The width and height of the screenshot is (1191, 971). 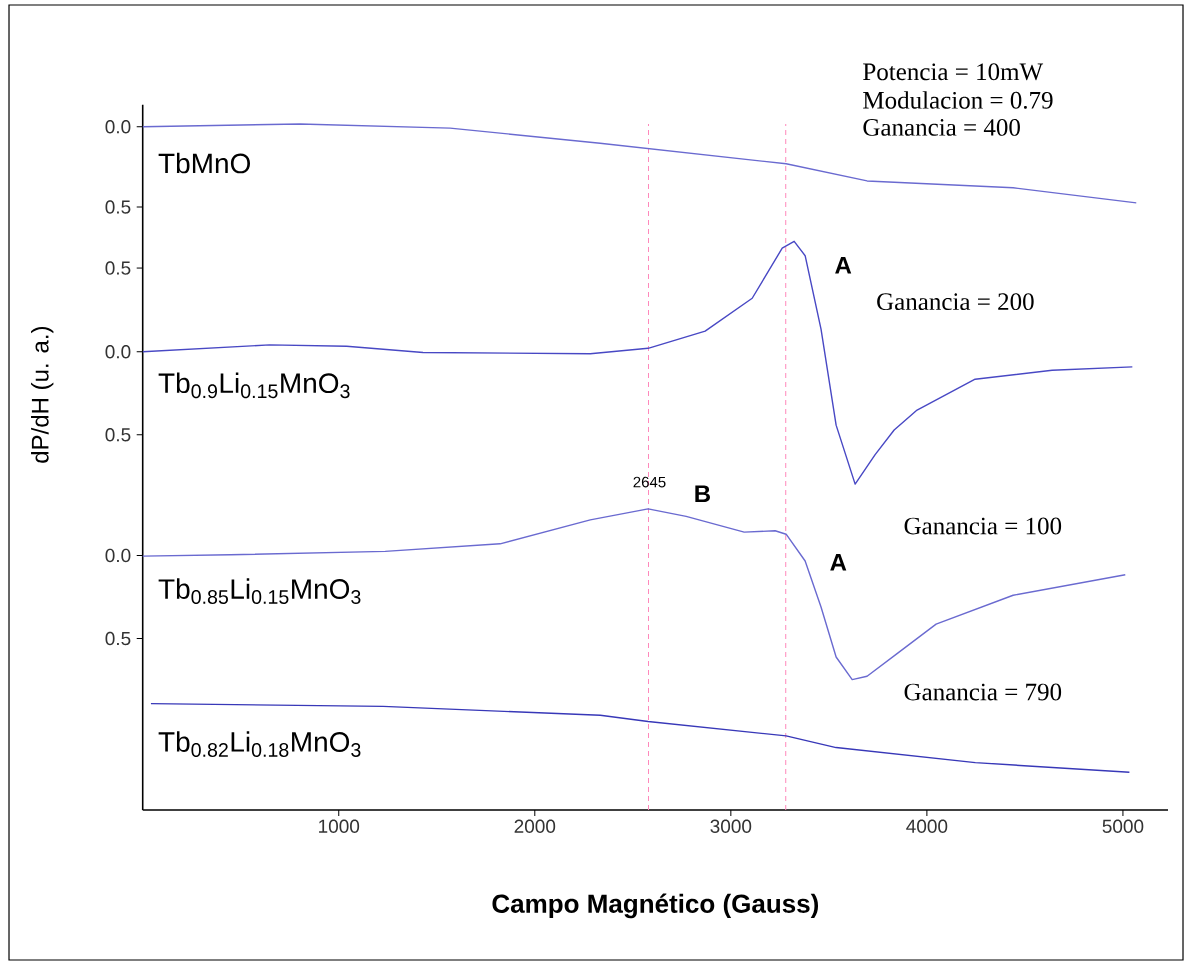 I want to click on series-label: TbMnO, so click(x=204, y=163).